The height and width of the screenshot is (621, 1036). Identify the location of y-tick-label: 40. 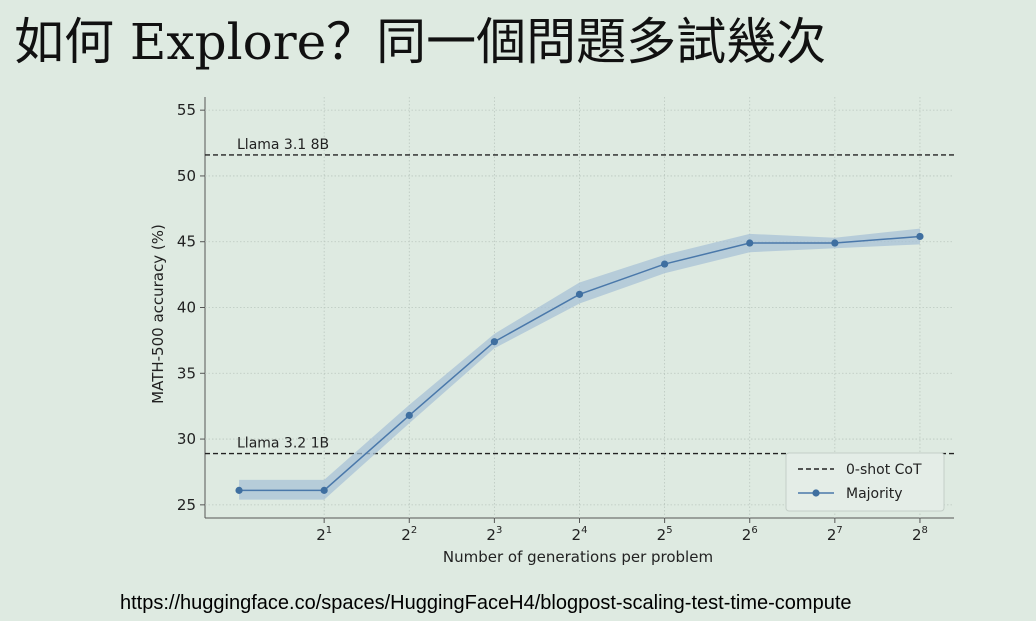
(186, 308).